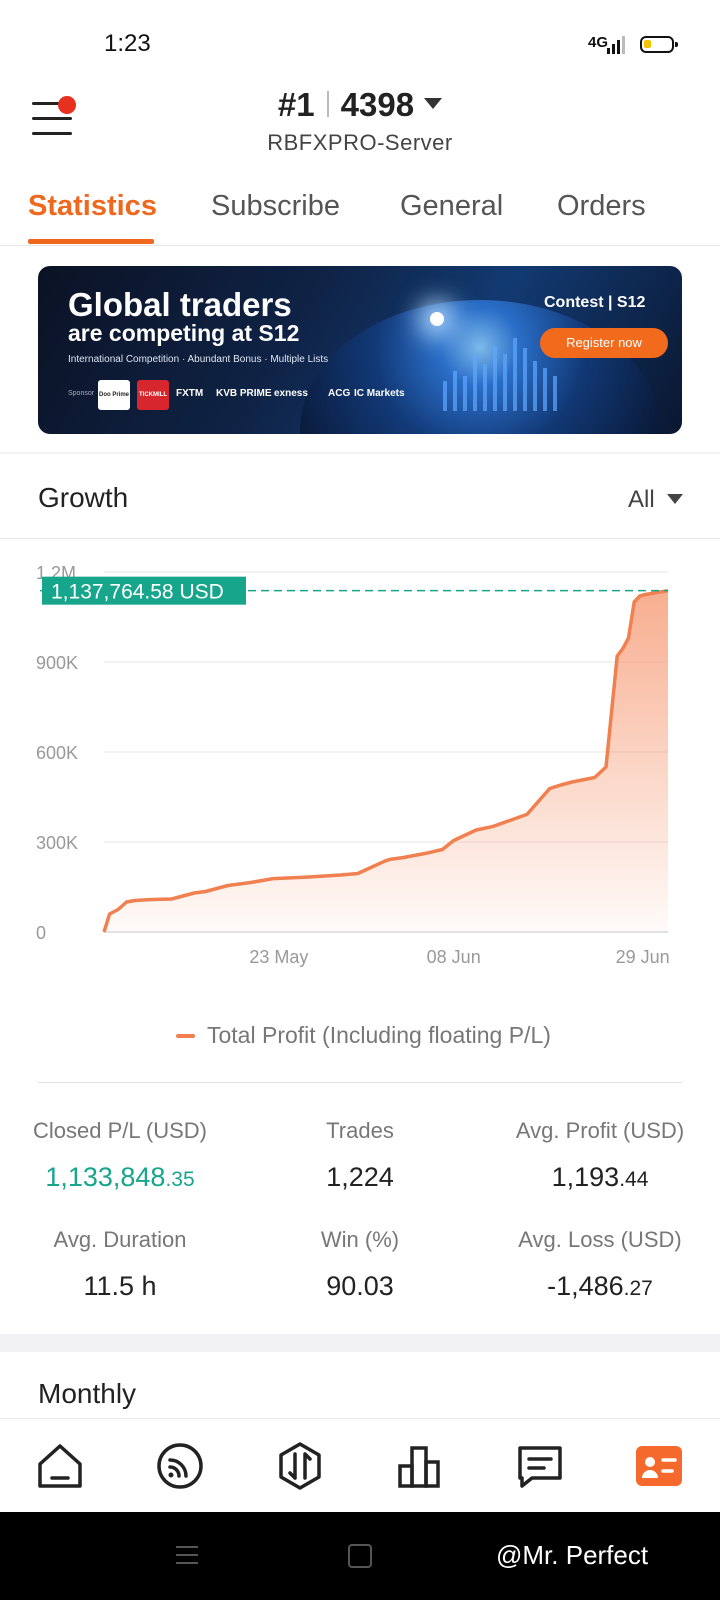 The height and width of the screenshot is (1600, 720). I want to click on closed-pl-label: Closed P/L (USD), so click(119, 1130).